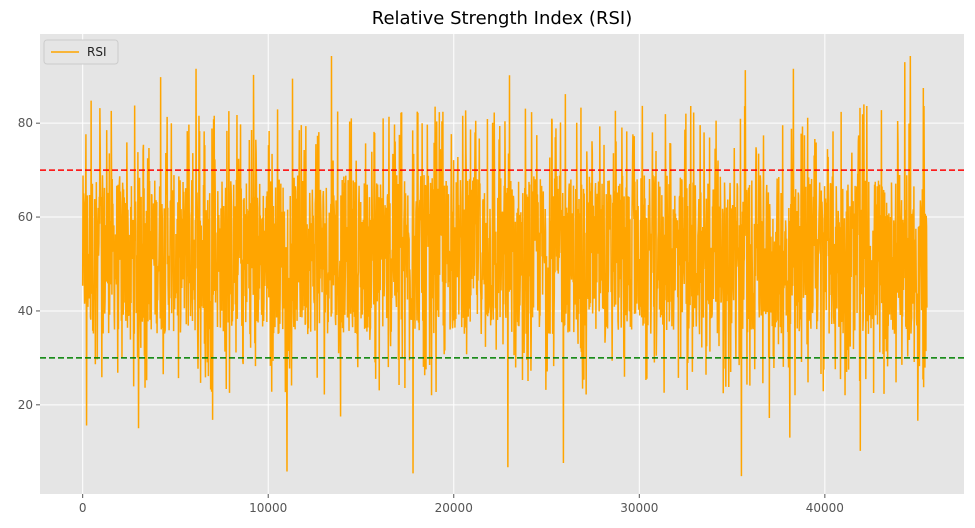 Image resolution: width=975 pixels, height=528 pixels. I want to click on x-tick-label: 30000, so click(639, 508).